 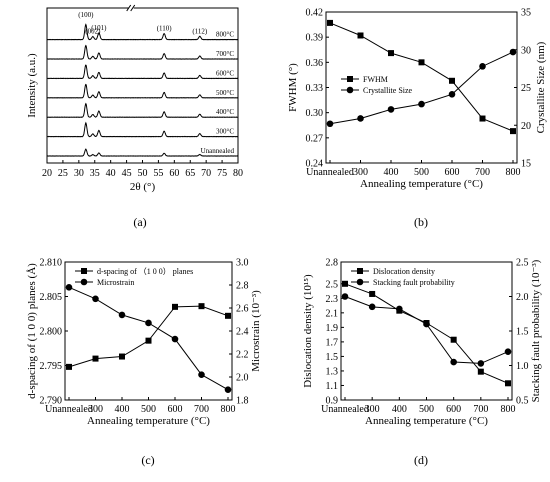 I want to click on plot-frame-b, so click(x=421, y=87).